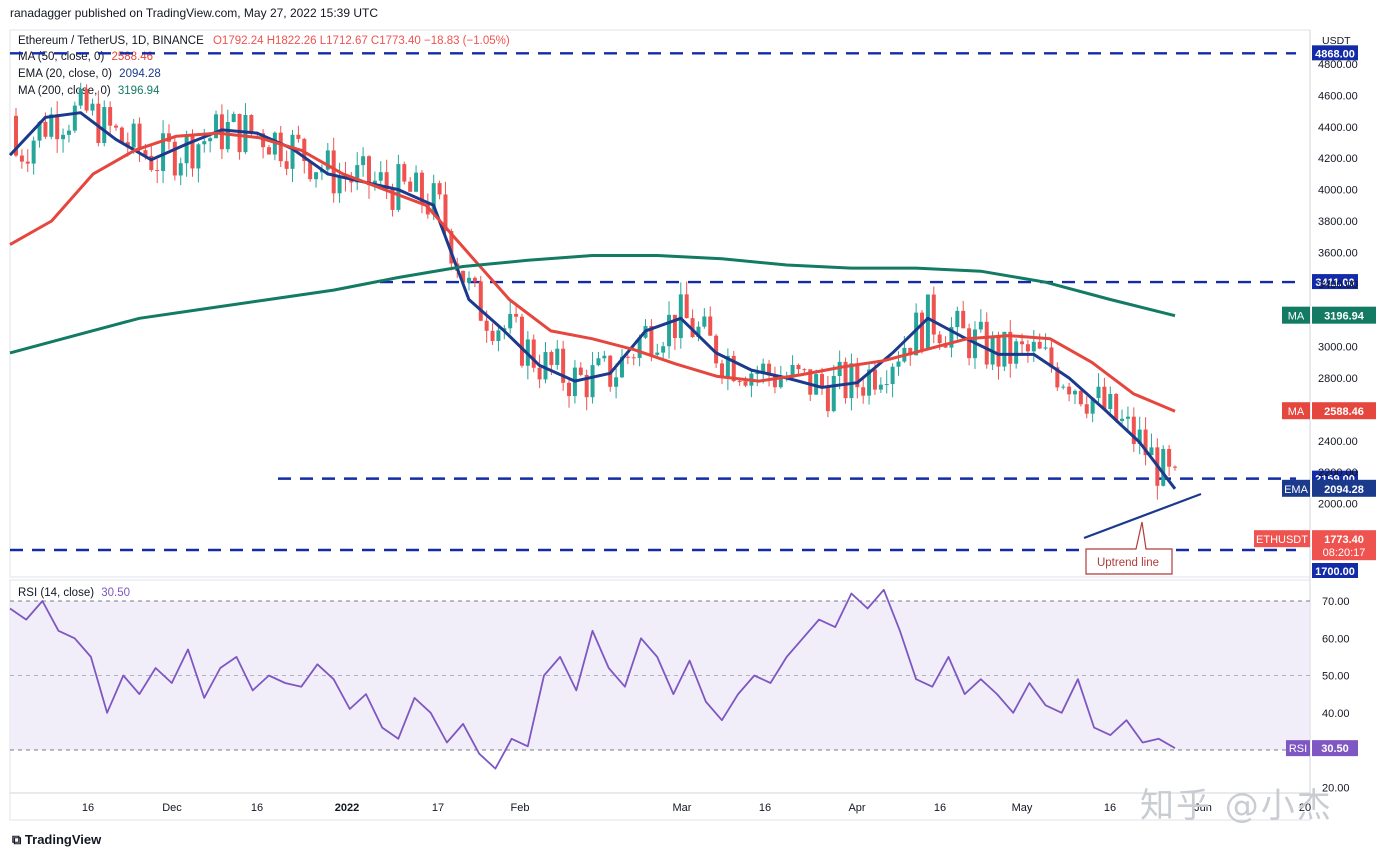  Describe the element at coordinates (1282, 540) in the screenshot. I see `price-tag-name: ETHUSDT` at that location.